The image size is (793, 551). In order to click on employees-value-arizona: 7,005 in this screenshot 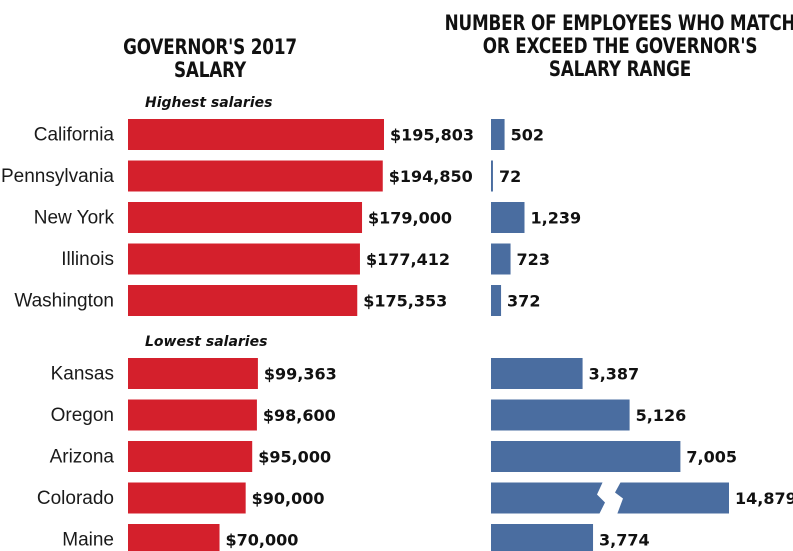, I will do `click(711, 457)`.